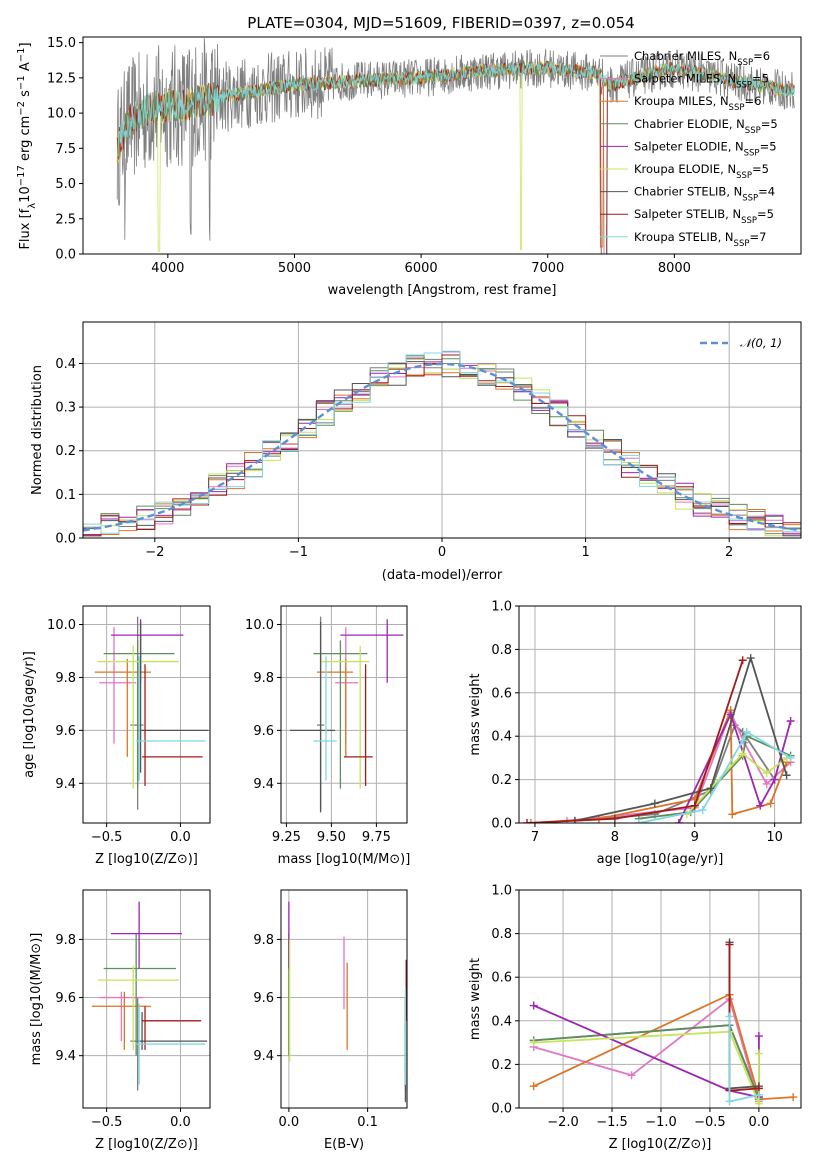  I want to click on y-tick-label: 5.0, so click(65, 184).